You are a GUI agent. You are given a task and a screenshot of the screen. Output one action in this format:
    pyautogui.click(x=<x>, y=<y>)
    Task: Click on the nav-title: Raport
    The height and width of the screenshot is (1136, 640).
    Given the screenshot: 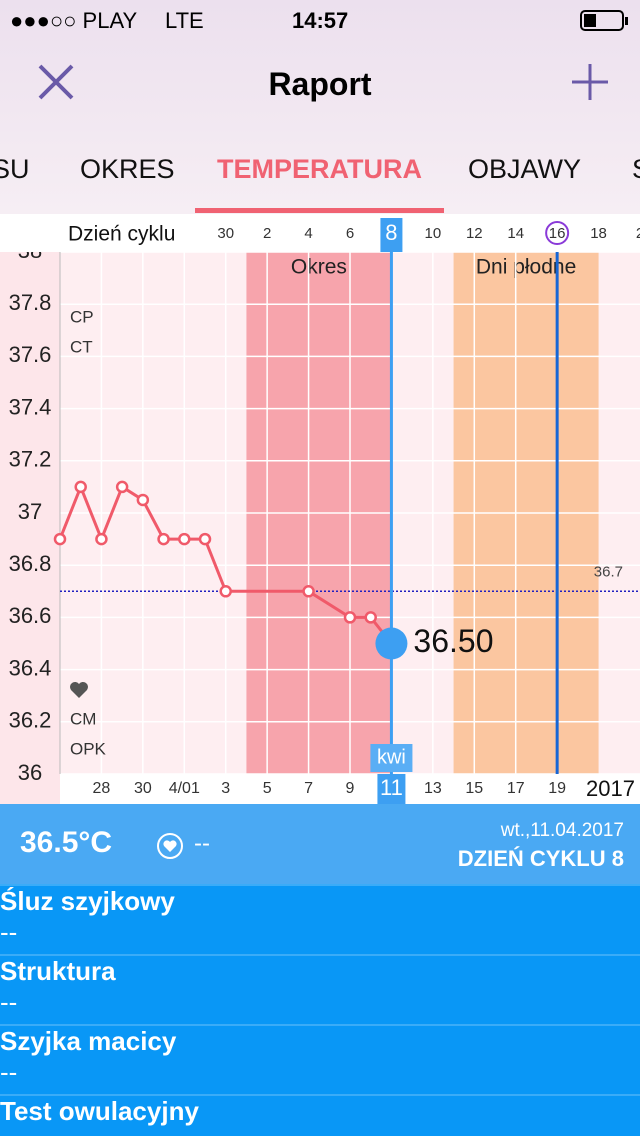 What is the action you would take?
    pyautogui.click(x=320, y=84)
    